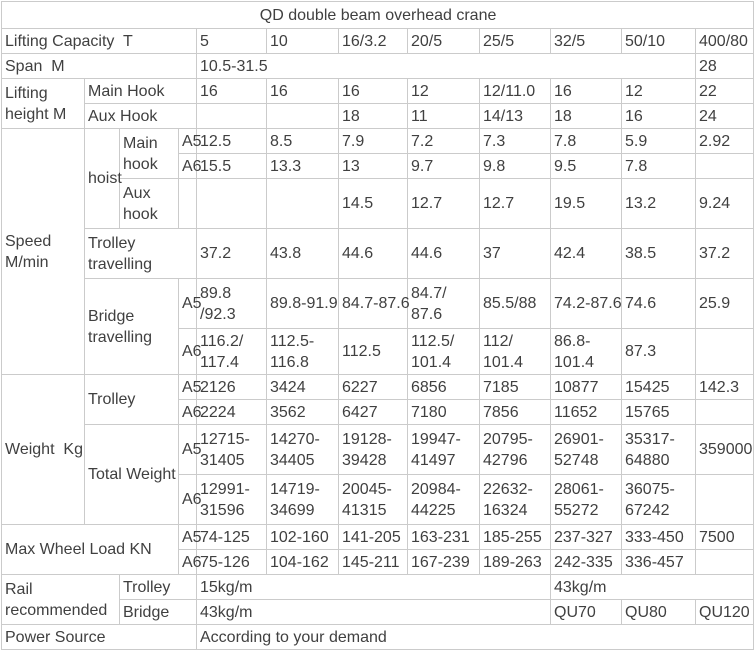 The image size is (754, 652). Describe the element at coordinates (378, 612) in the screenshot. I see `rail-bridge-row: Bridge 43kg/m QU70 QU80 QU120` at that location.